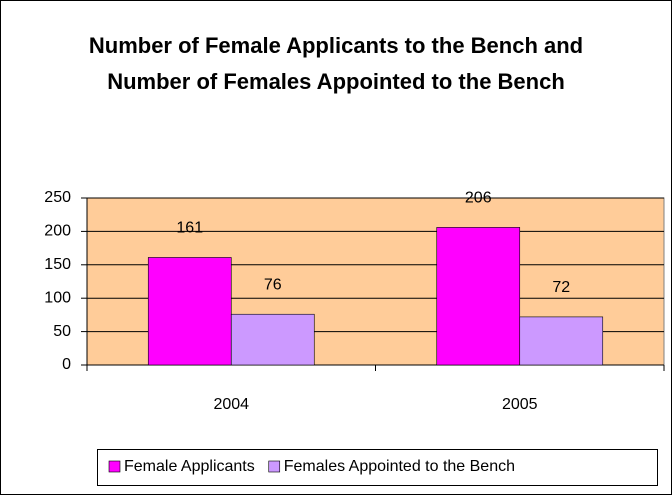 Image resolution: width=672 pixels, height=495 pixels. Describe the element at coordinates (478, 198) in the screenshot. I see `data-label: 206` at that location.